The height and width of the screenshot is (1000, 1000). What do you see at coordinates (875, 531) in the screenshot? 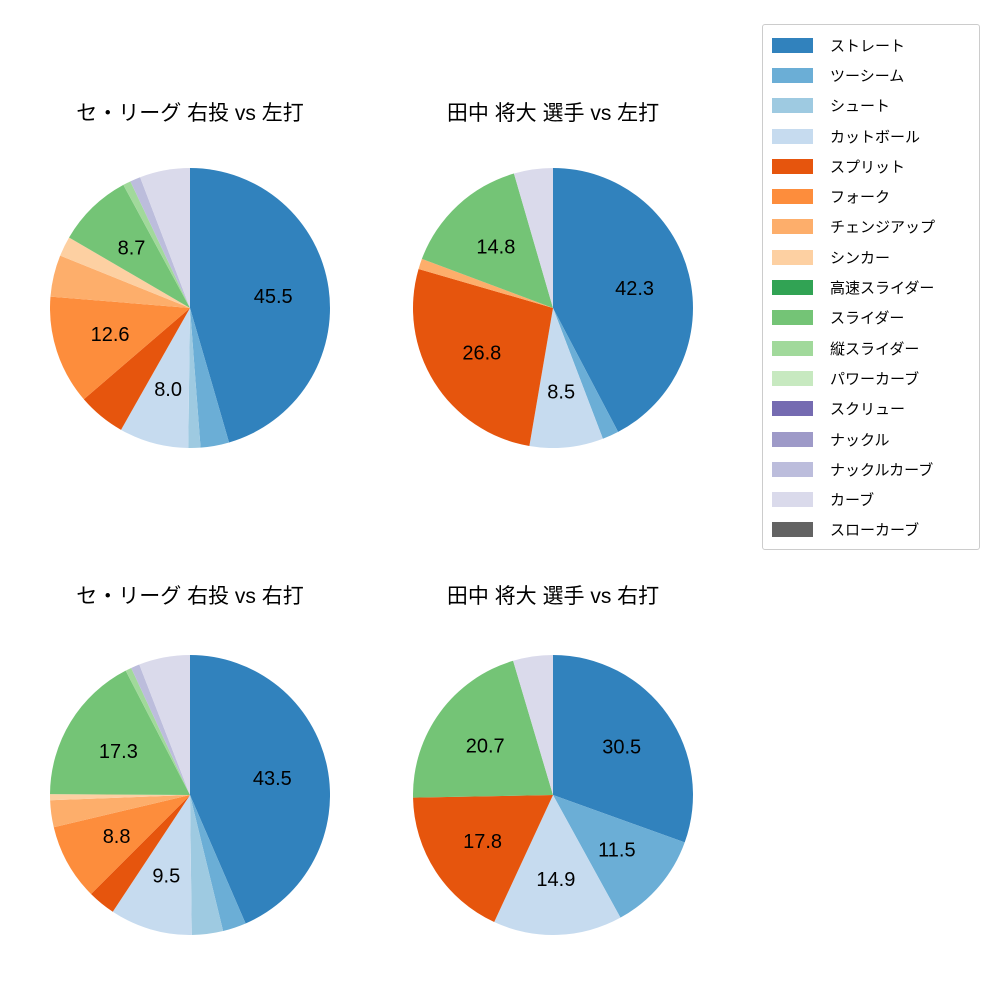
I see `legend-label: スローカーブ` at bounding box center [875, 531].